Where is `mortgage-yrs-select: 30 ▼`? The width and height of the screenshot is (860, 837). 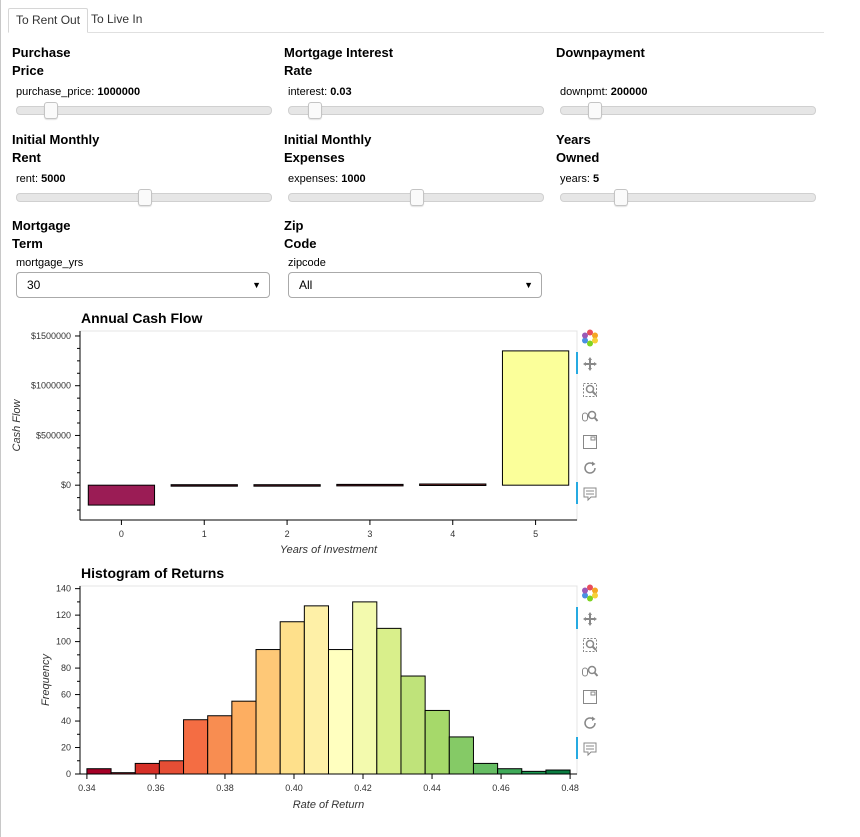 mortgage-yrs-select: 30 ▼ is located at coordinates (143, 285).